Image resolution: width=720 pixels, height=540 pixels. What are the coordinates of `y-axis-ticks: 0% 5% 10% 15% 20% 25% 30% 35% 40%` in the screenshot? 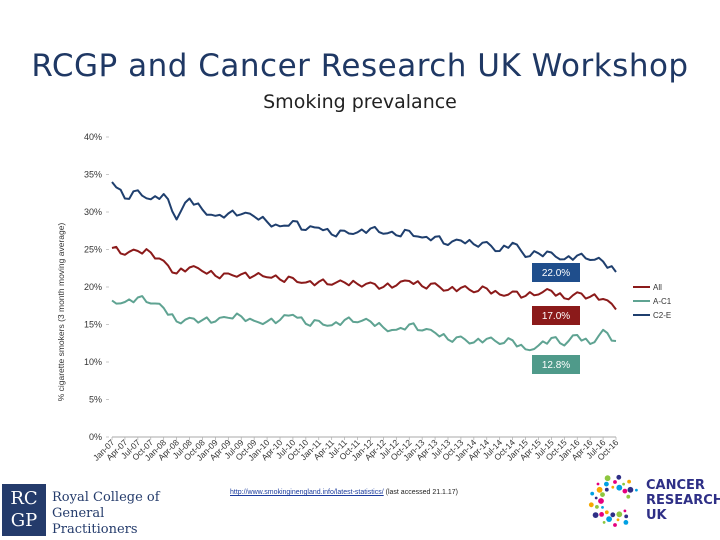 It's located at (93, 287).